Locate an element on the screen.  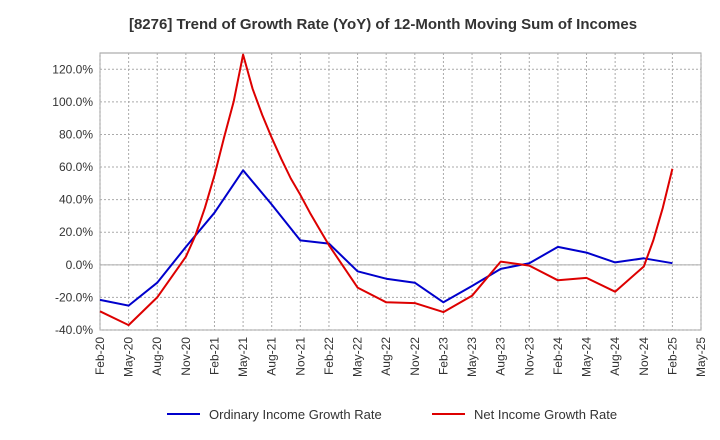
x-tick-label: Feb-25 is located at coordinates (672, 356).